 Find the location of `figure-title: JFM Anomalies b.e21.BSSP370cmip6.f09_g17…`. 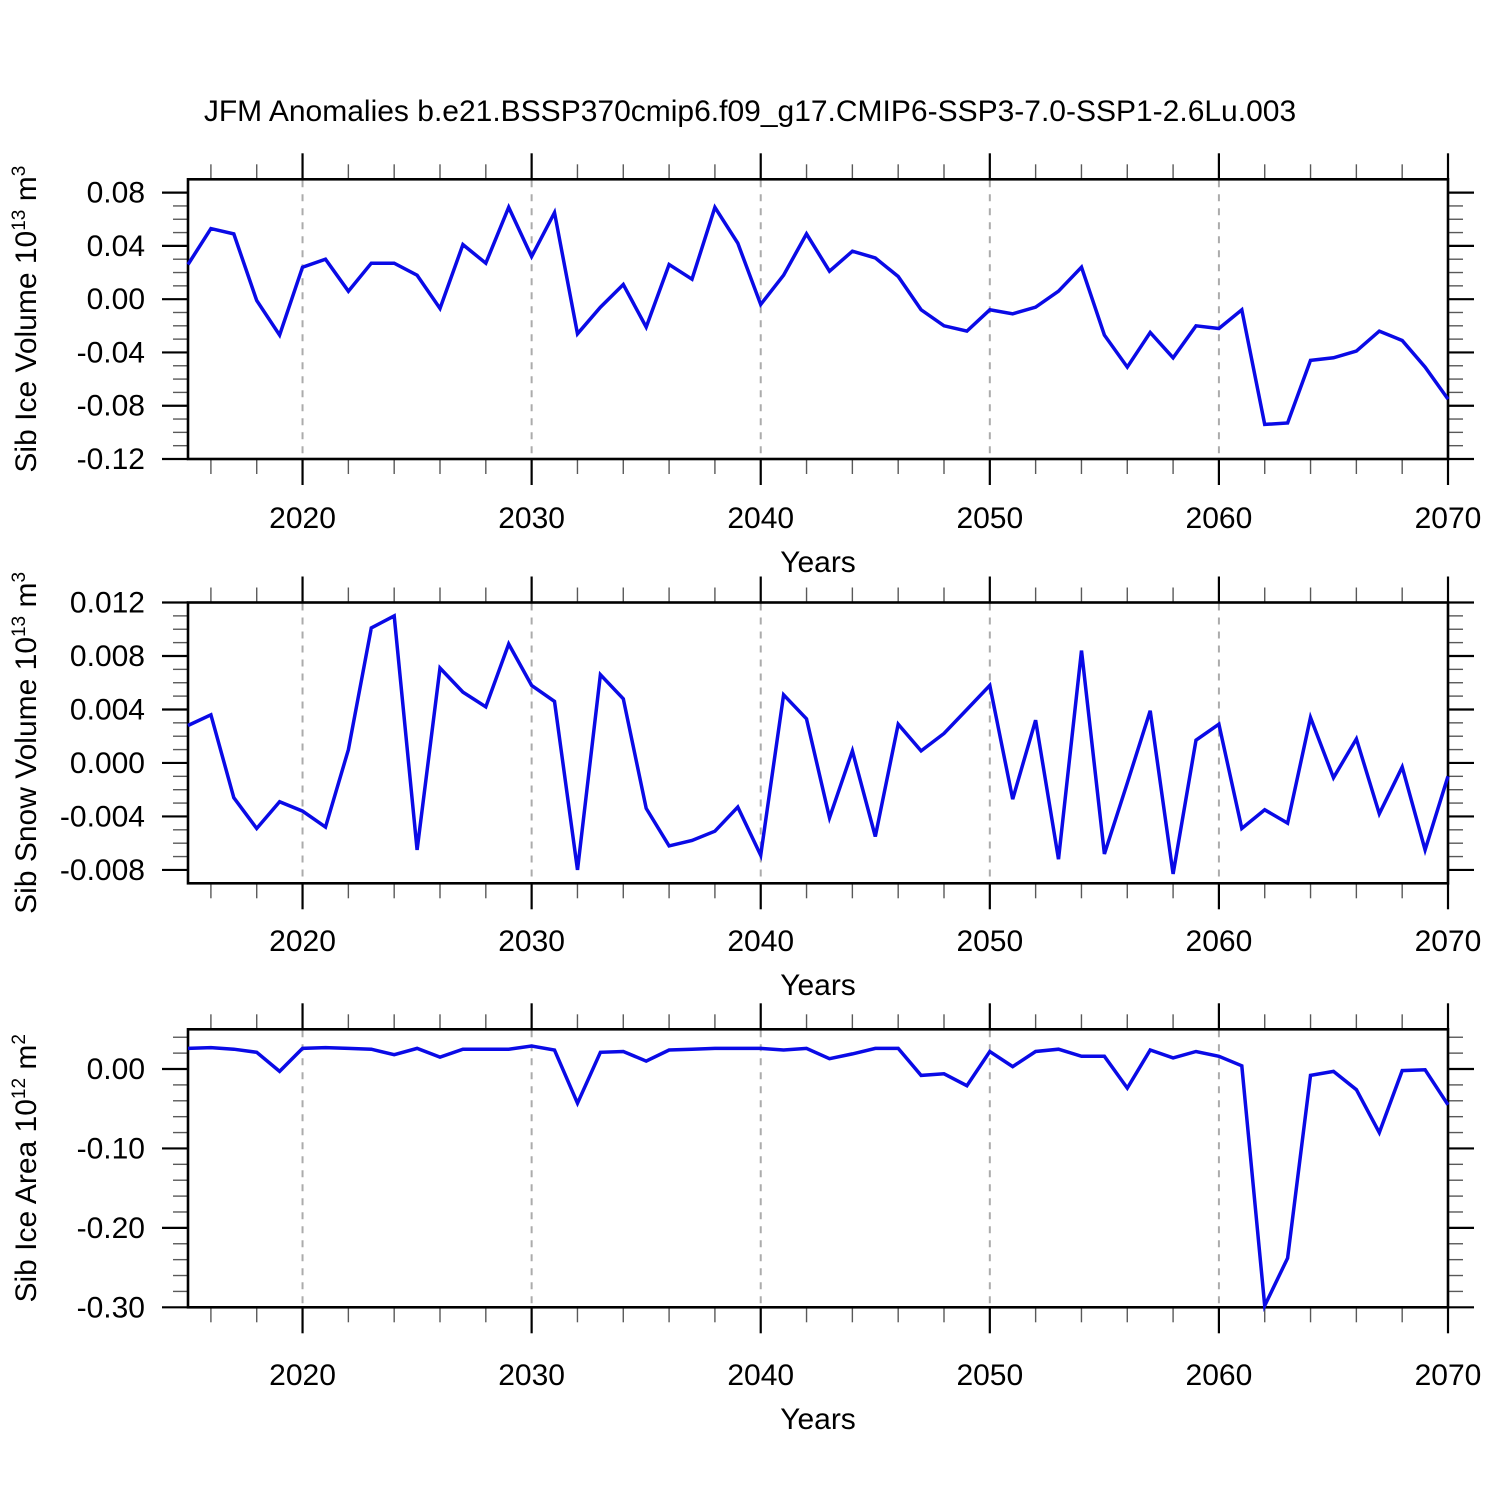

figure-title: JFM Anomalies b.e21.BSSP370cmip6.f09_g17… is located at coordinates (750, 111).